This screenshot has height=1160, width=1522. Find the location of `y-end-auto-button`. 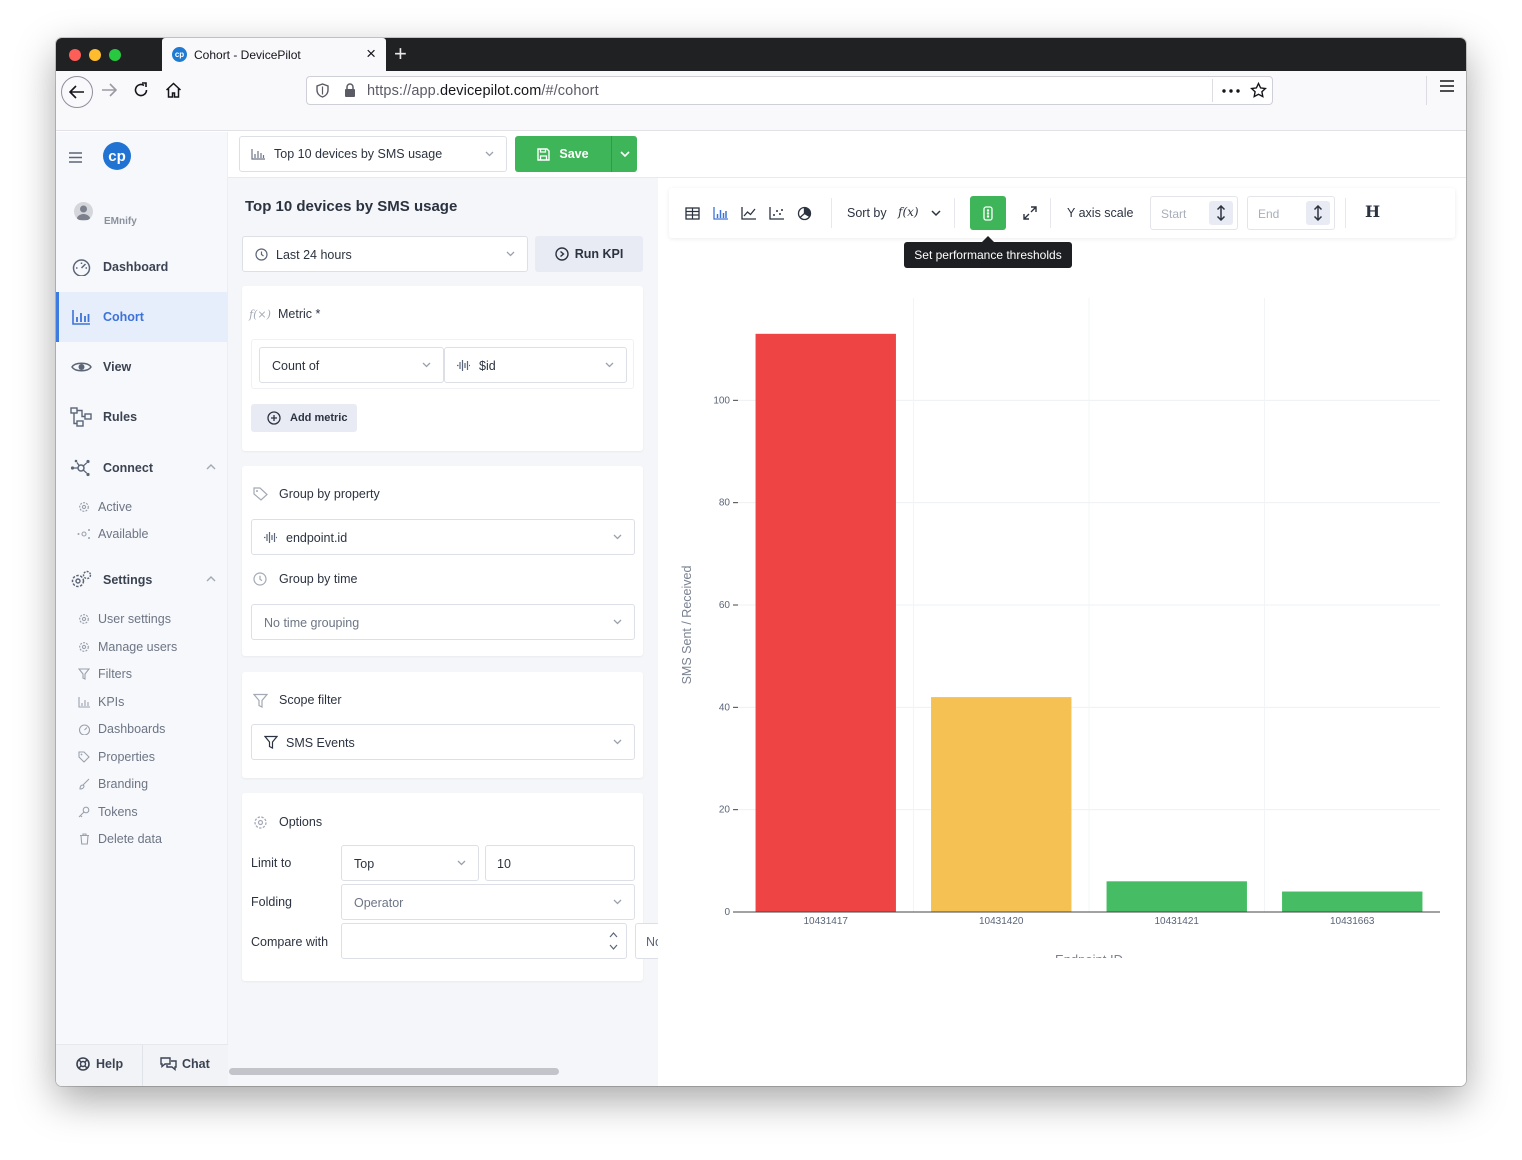

y-end-auto-button is located at coordinates (1318, 213).